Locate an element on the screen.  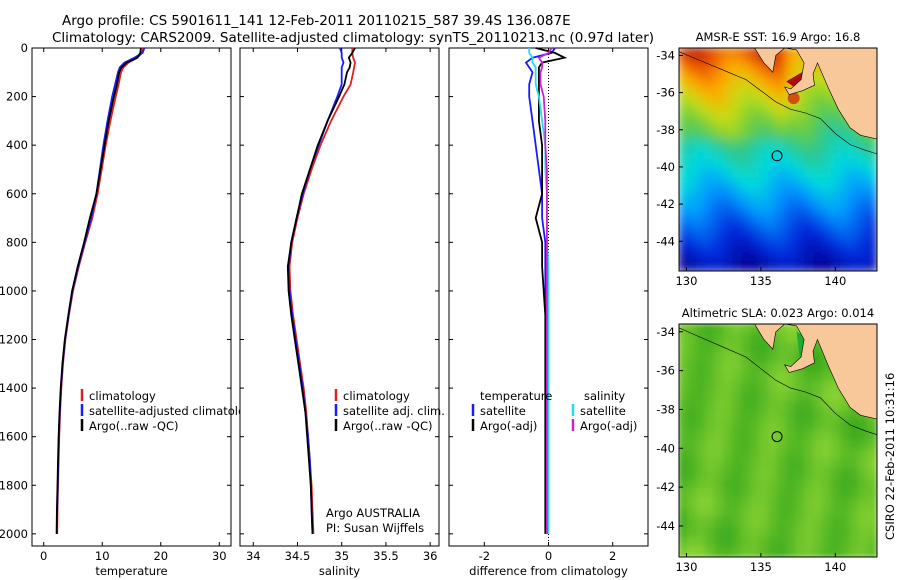
salinity-legend-label: Argo(..raw -QC) is located at coordinates (388, 426).